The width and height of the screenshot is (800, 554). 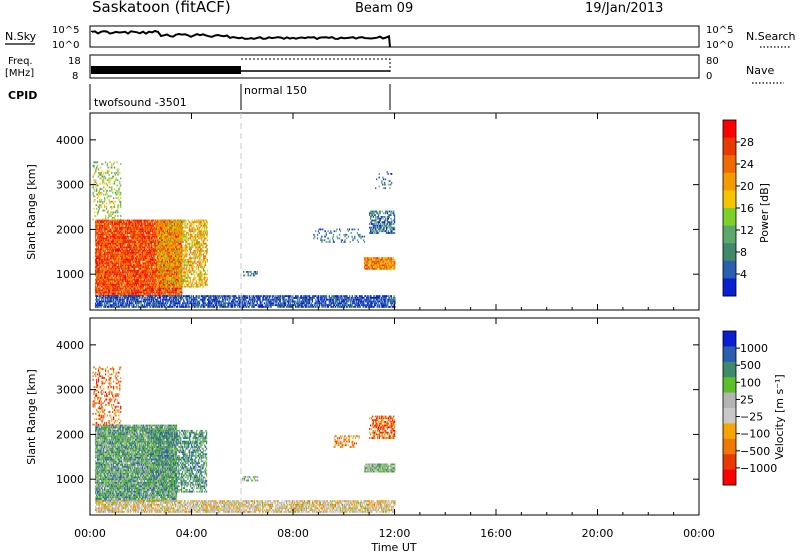 What do you see at coordinates (709, 76) in the screenshot?
I see `nave-tick-bottom: 0` at bounding box center [709, 76].